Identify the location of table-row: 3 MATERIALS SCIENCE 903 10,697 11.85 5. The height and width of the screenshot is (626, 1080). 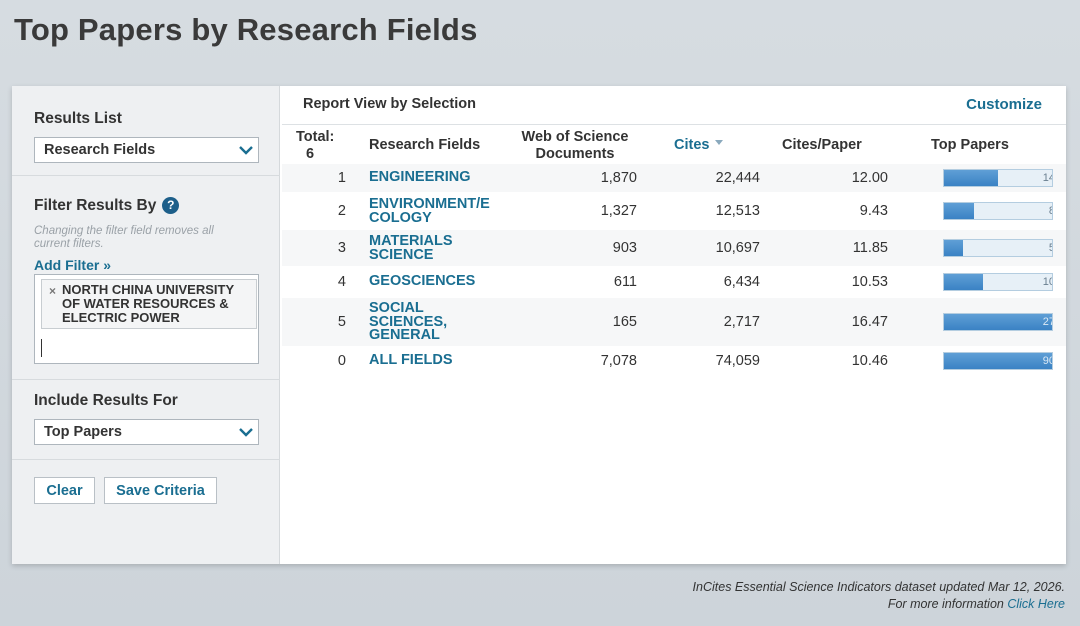
(674, 248).